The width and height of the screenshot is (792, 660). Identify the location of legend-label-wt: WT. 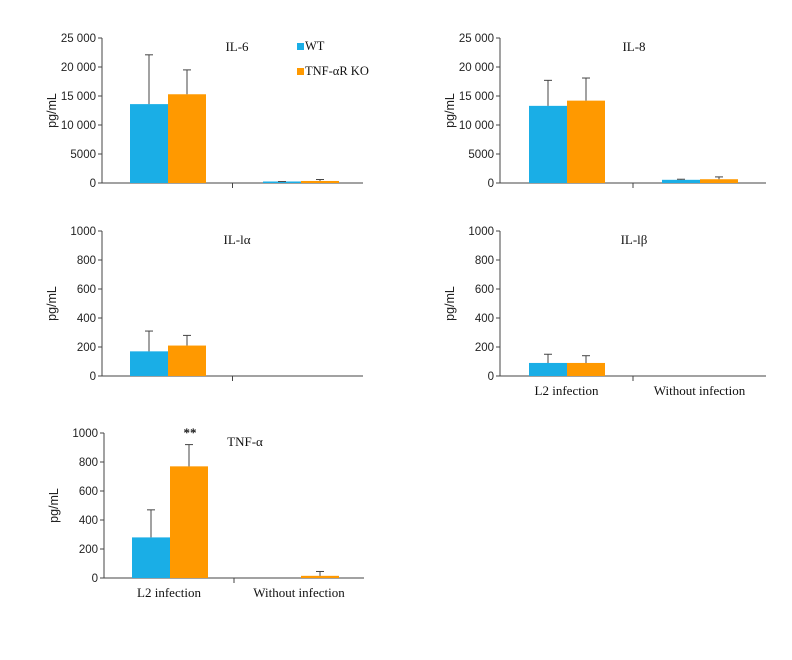
(315, 46).